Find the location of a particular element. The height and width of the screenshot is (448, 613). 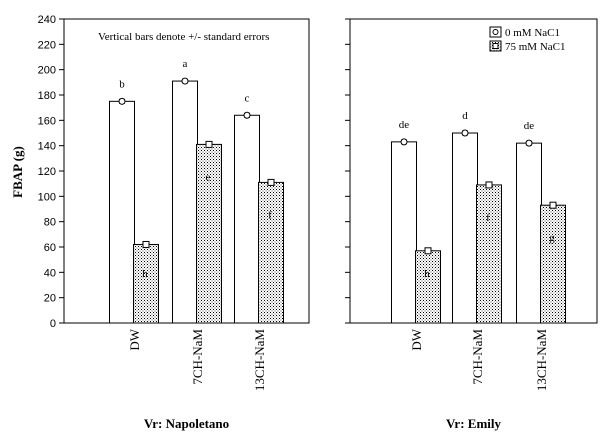

y-tick-label: 80 is located at coordinates (50, 223).